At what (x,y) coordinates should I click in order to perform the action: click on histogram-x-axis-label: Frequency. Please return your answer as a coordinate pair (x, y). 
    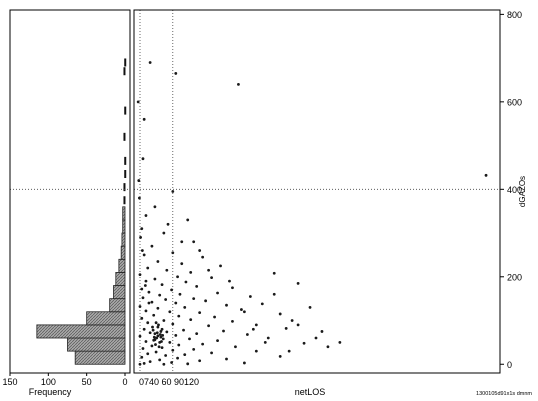
    Looking at the image, I should click on (50, 392).